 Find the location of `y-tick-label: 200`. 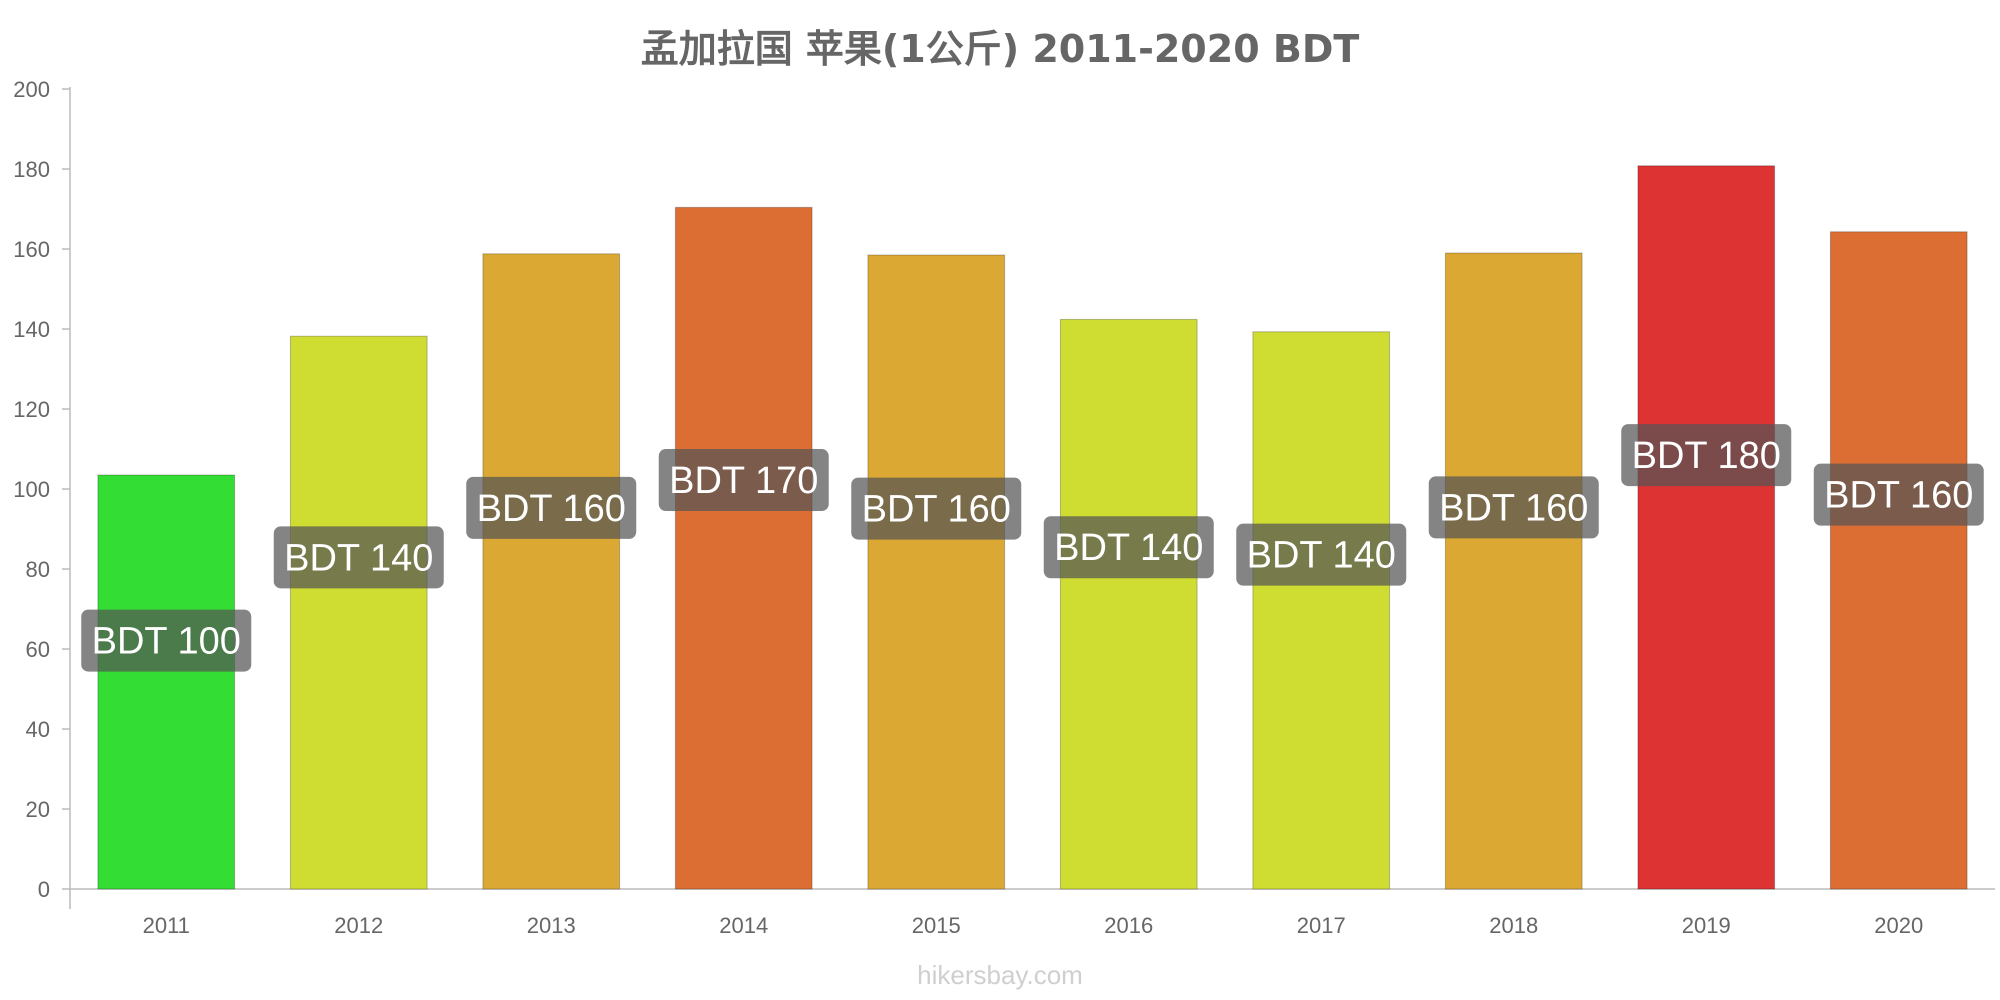

y-tick-label: 200 is located at coordinates (31, 89).